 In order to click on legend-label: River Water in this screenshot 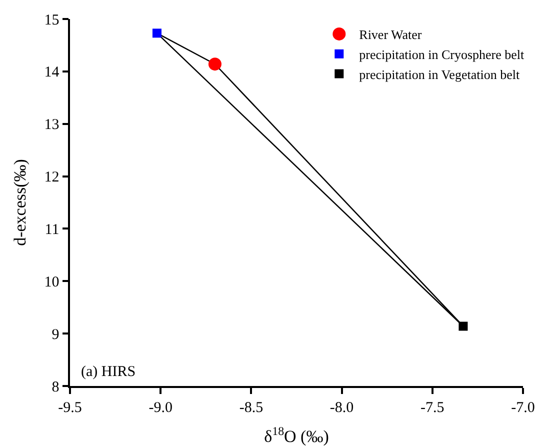, I will do `click(390, 34)`.